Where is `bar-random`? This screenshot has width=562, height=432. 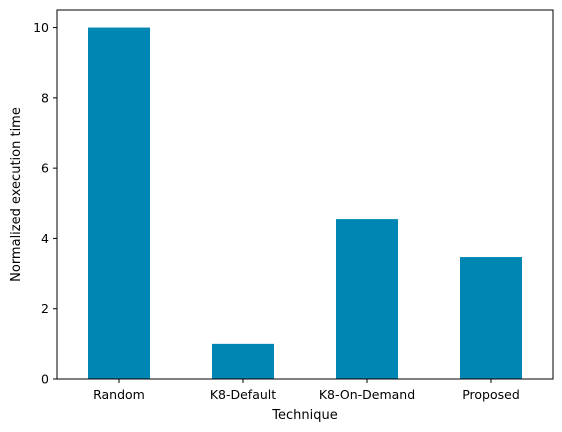 bar-random is located at coordinates (119, 203).